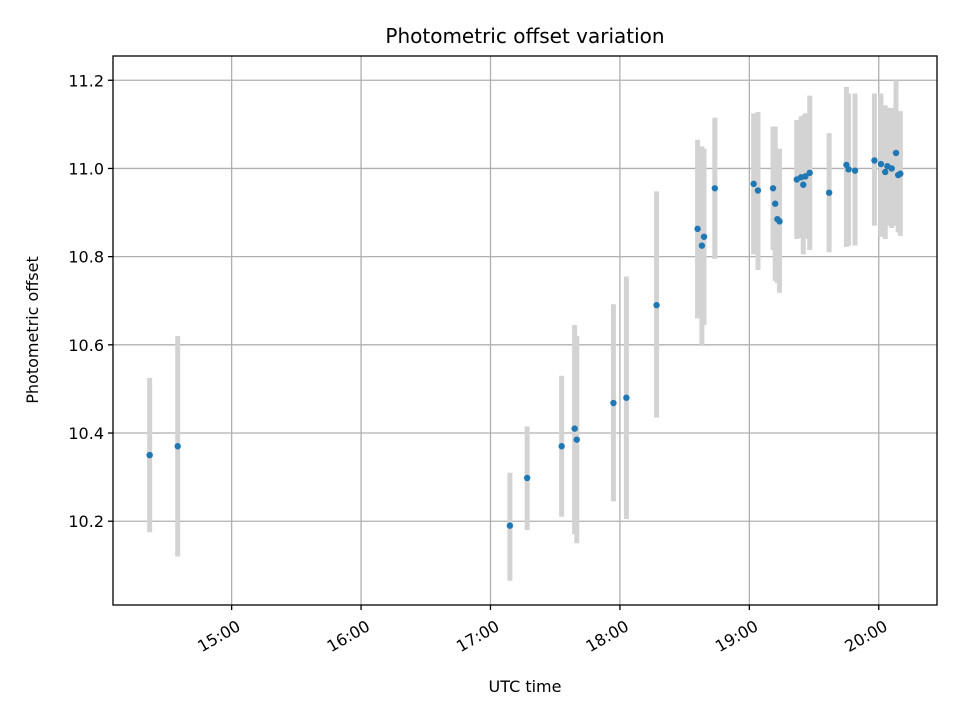 This screenshot has width=960, height=720. Describe the element at coordinates (86, 80) in the screenshot. I see `y-tick-label: 11.2` at that location.